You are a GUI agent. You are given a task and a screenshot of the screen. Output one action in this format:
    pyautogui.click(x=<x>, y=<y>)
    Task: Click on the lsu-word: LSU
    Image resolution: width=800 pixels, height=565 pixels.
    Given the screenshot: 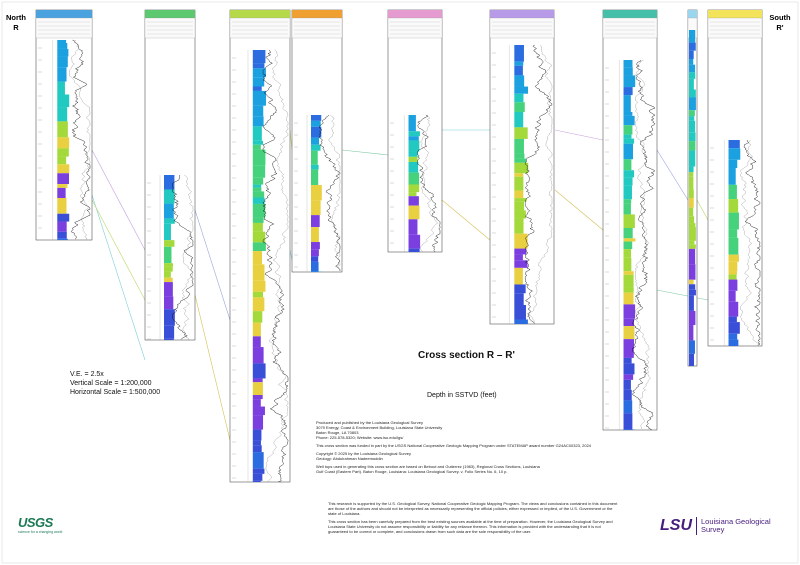 What is the action you would take?
    pyautogui.click(x=676, y=525)
    